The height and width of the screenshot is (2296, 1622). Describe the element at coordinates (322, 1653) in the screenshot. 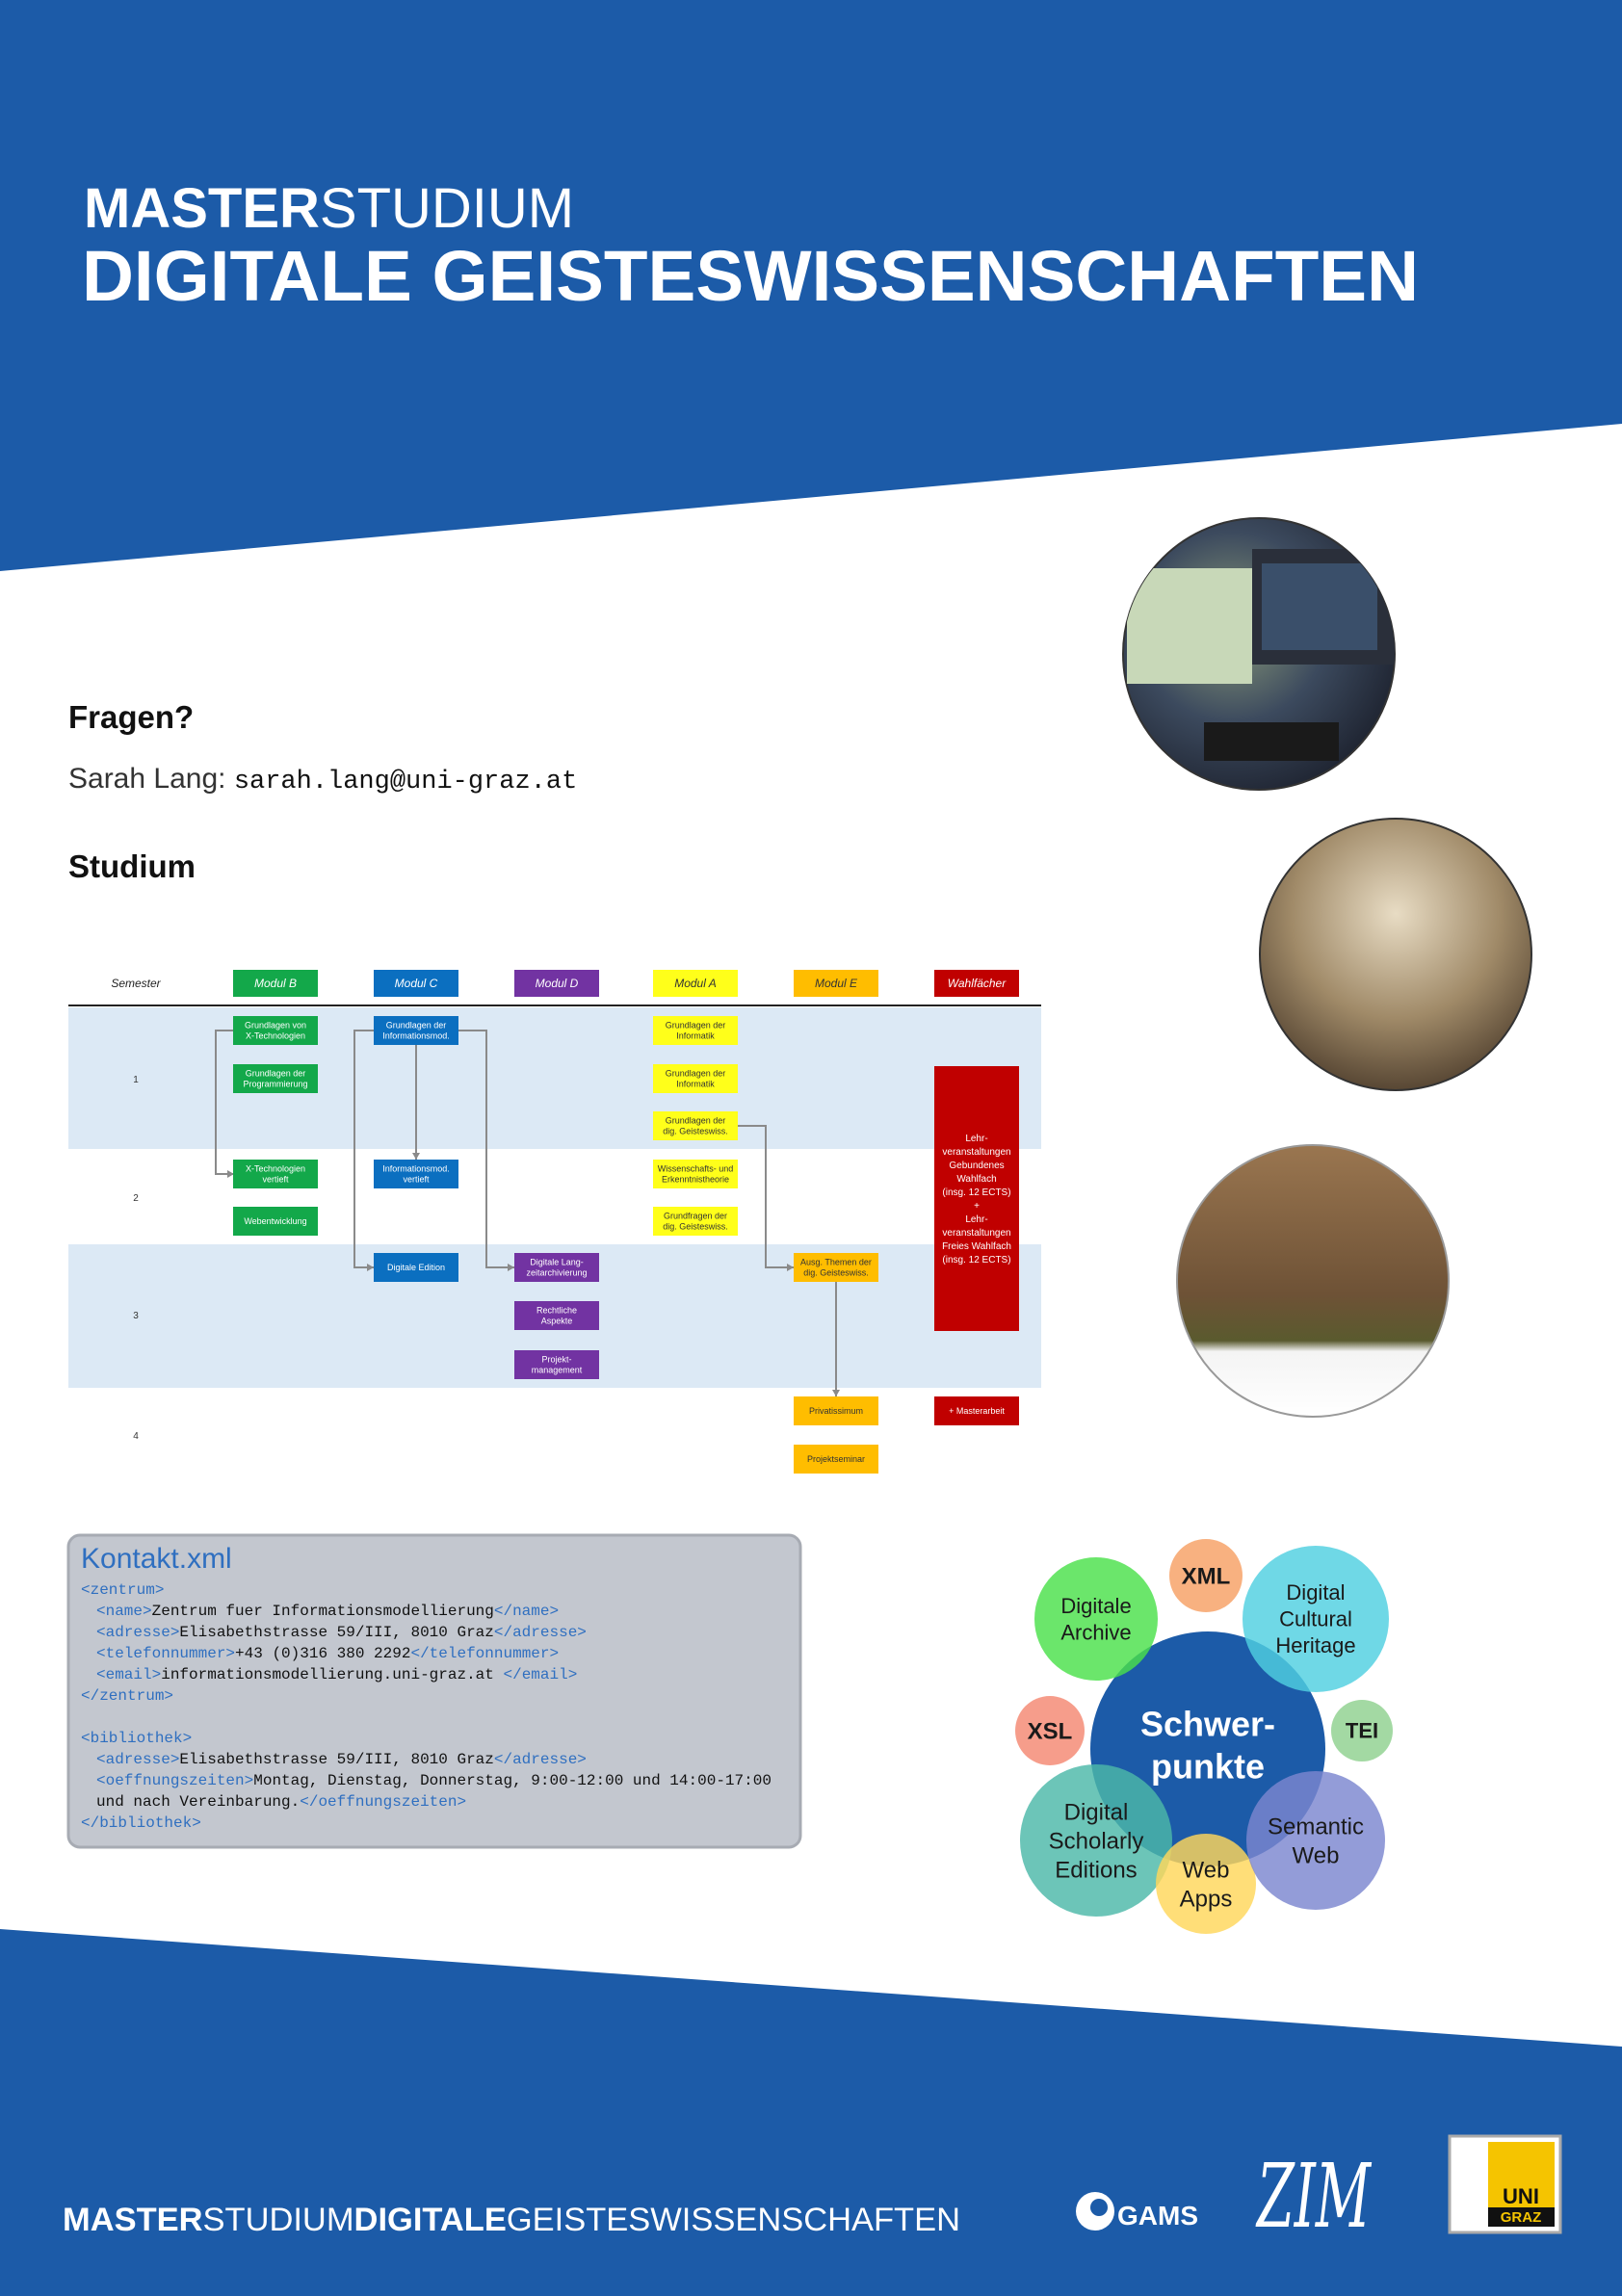

I see `code-text: +43 (0)316 380 2292` at that location.